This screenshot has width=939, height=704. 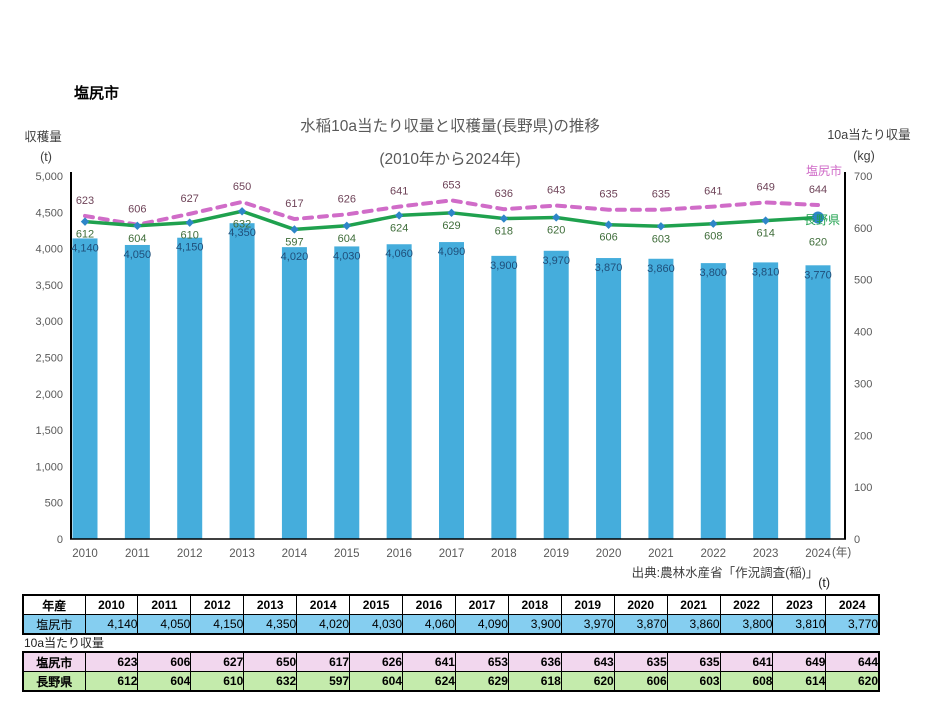 I want to click on year-header: 2017, so click(x=481, y=604).